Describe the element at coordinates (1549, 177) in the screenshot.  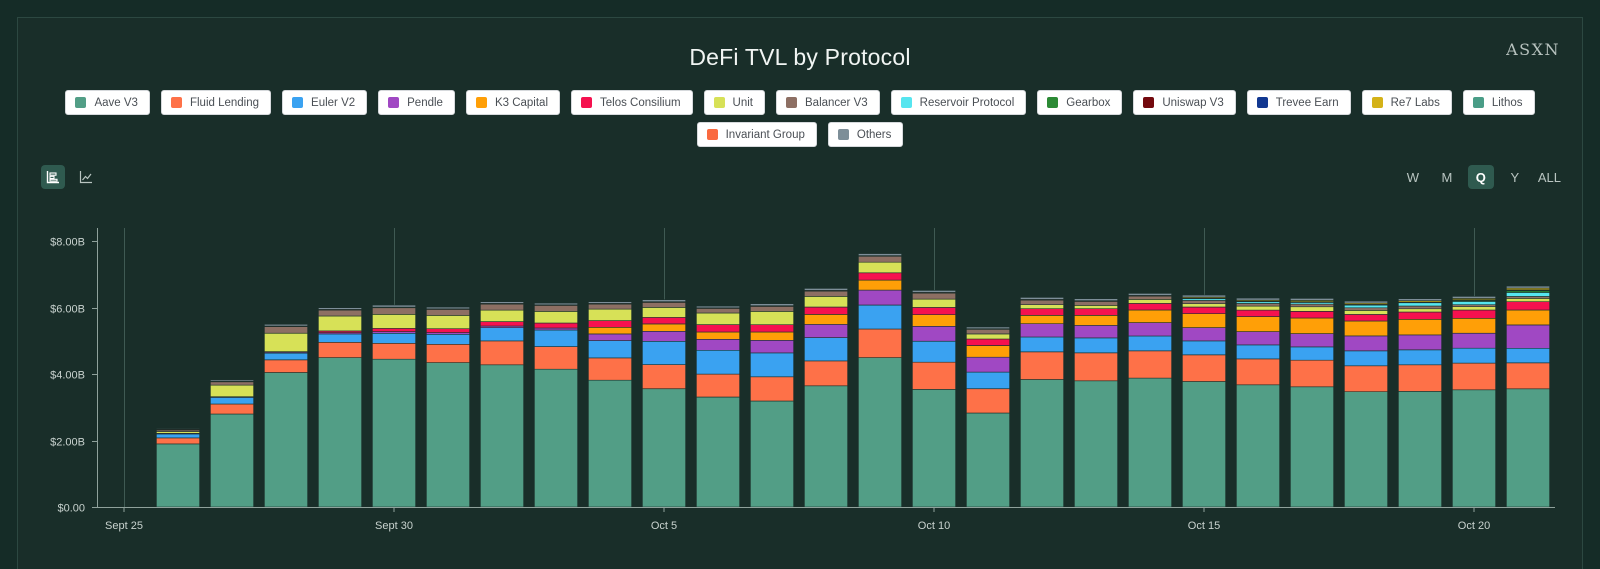
I see `range-button-all: ALL` at that location.